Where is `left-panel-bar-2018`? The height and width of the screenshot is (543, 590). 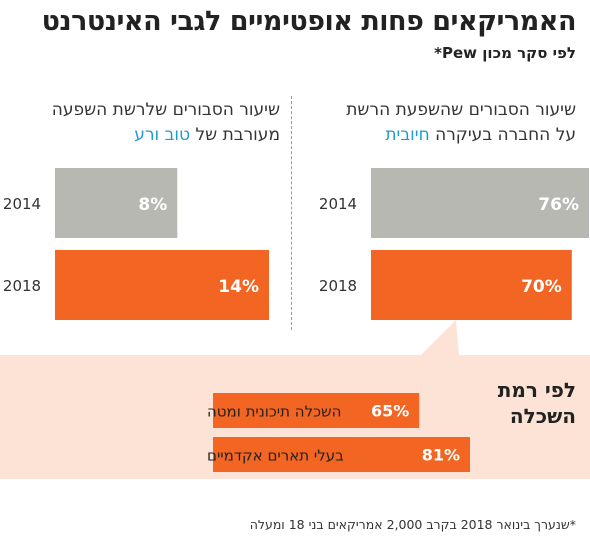 left-panel-bar-2018 is located at coordinates (162, 285).